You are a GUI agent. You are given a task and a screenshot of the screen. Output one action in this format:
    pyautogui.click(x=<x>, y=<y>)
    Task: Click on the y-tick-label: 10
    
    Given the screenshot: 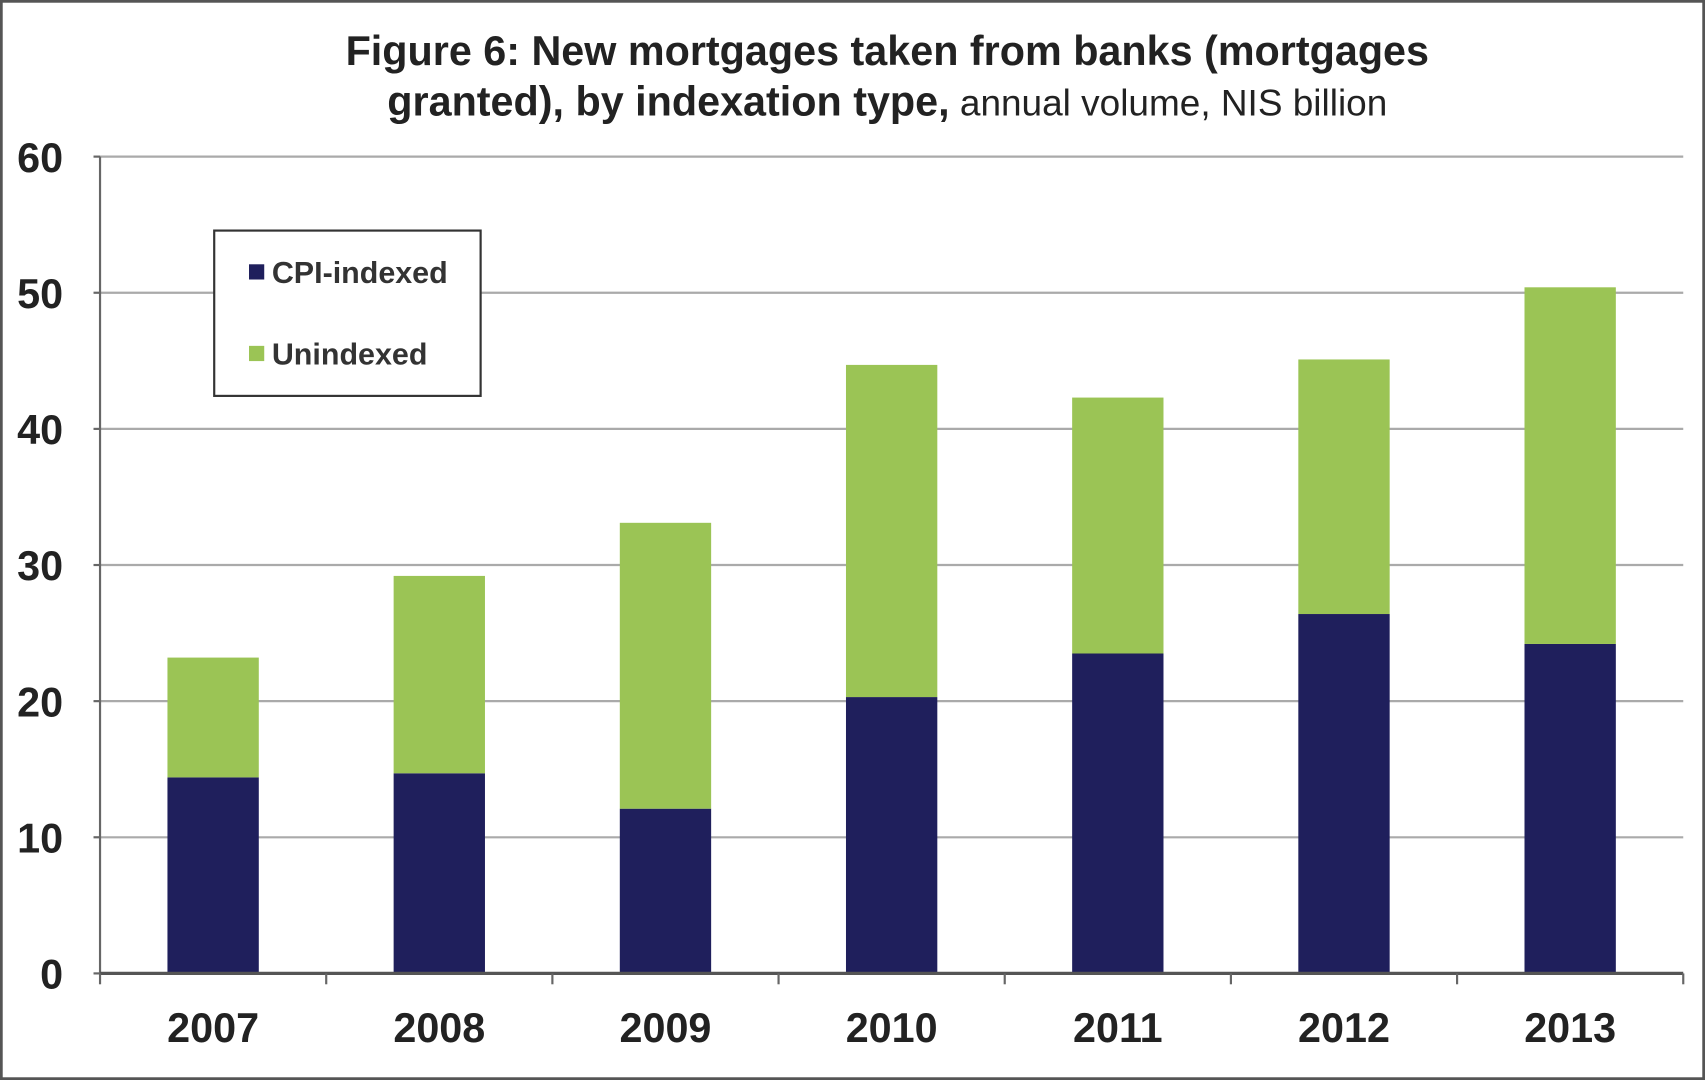 What is the action you would take?
    pyautogui.click(x=40, y=839)
    